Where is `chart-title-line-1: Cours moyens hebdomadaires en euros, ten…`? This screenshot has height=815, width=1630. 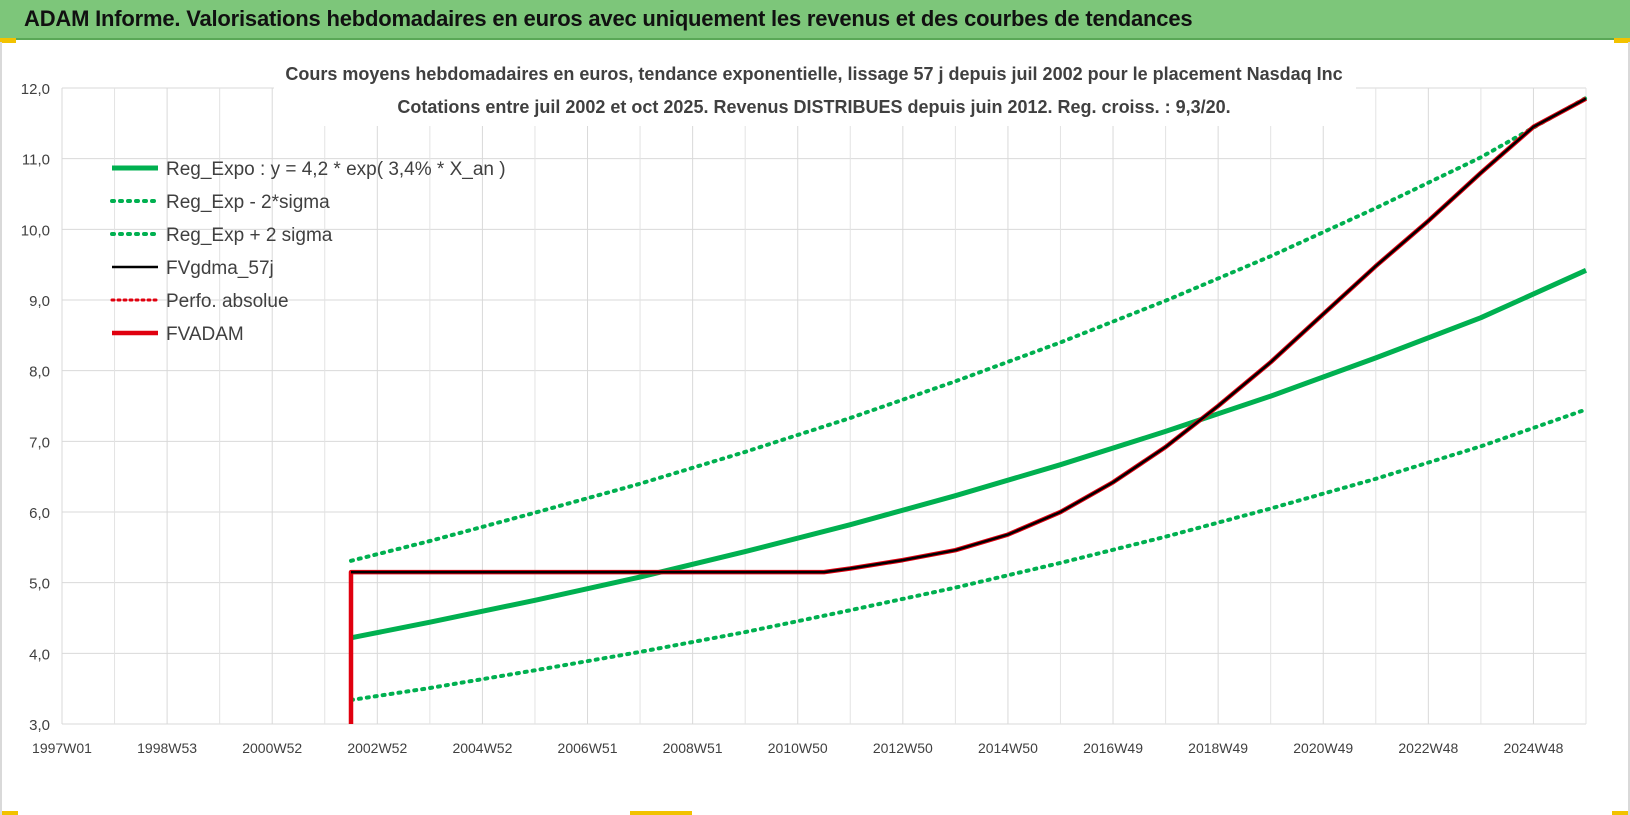
chart-title-line-1: Cours moyens hebdomadaires en euros, ten… is located at coordinates (813, 74).